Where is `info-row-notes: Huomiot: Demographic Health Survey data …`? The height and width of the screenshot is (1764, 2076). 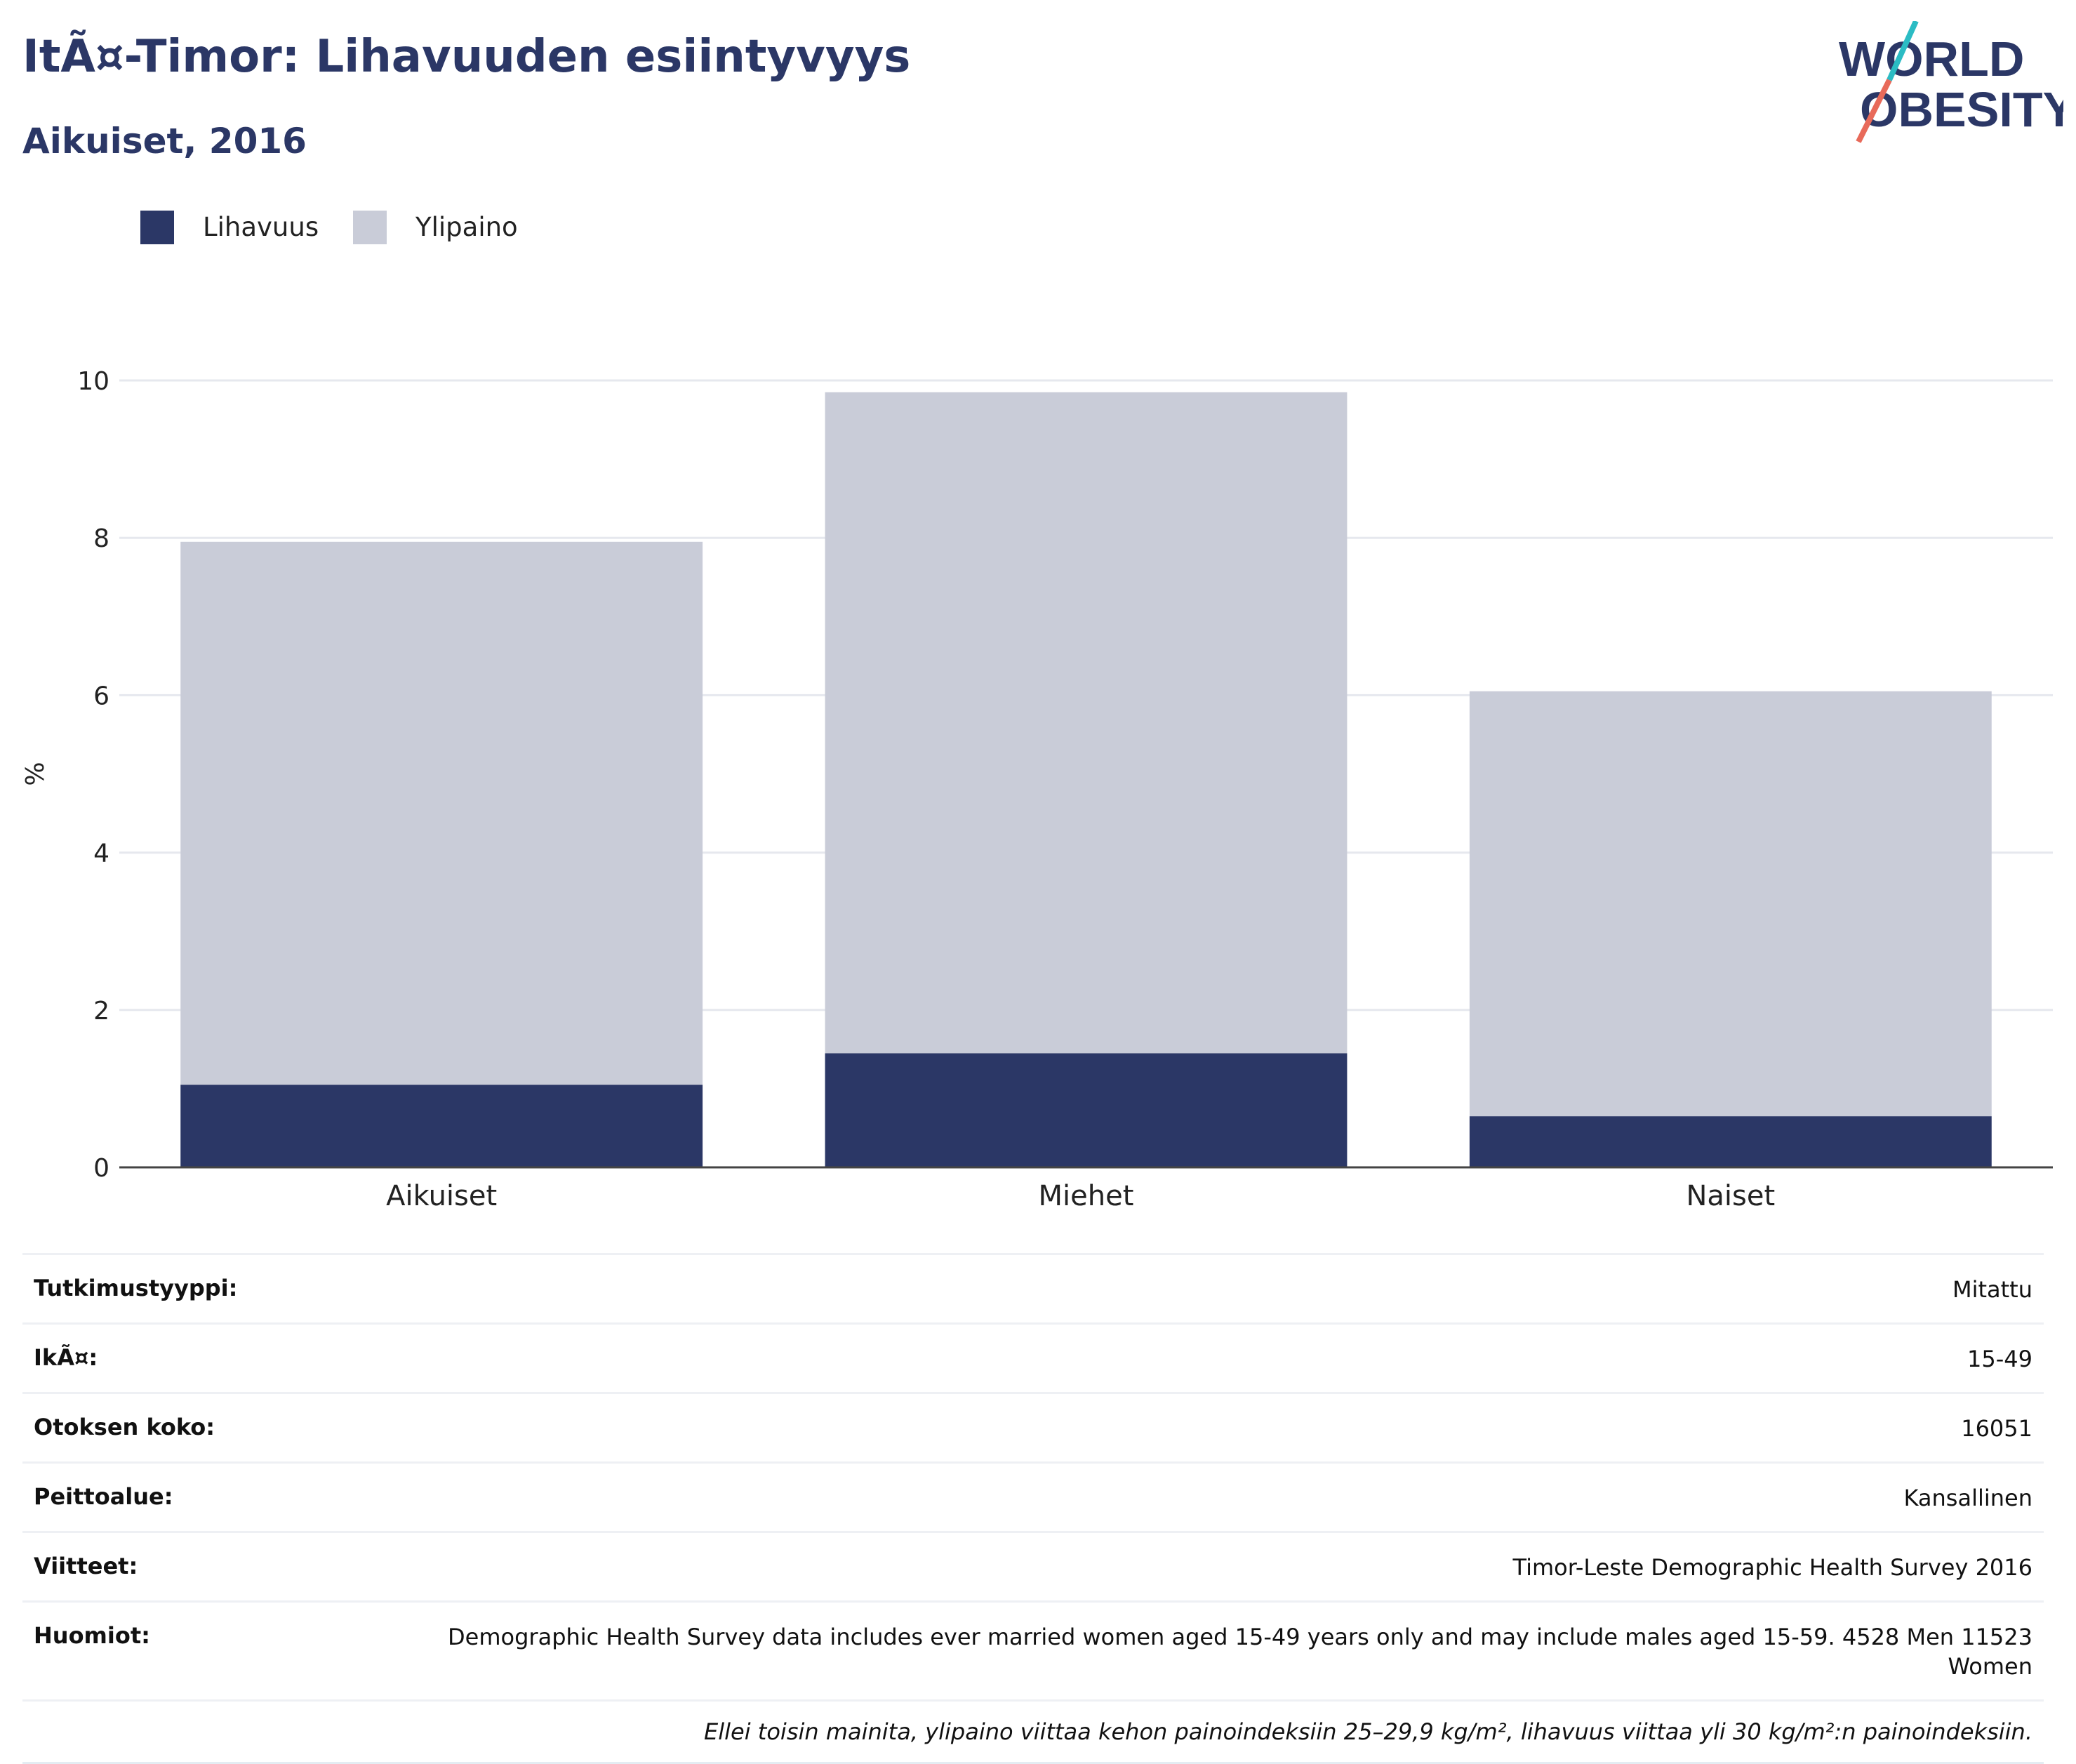
info-row-notes: Huomiot: Demographic Health Survey data … is located at coordinates (1033, 1652).